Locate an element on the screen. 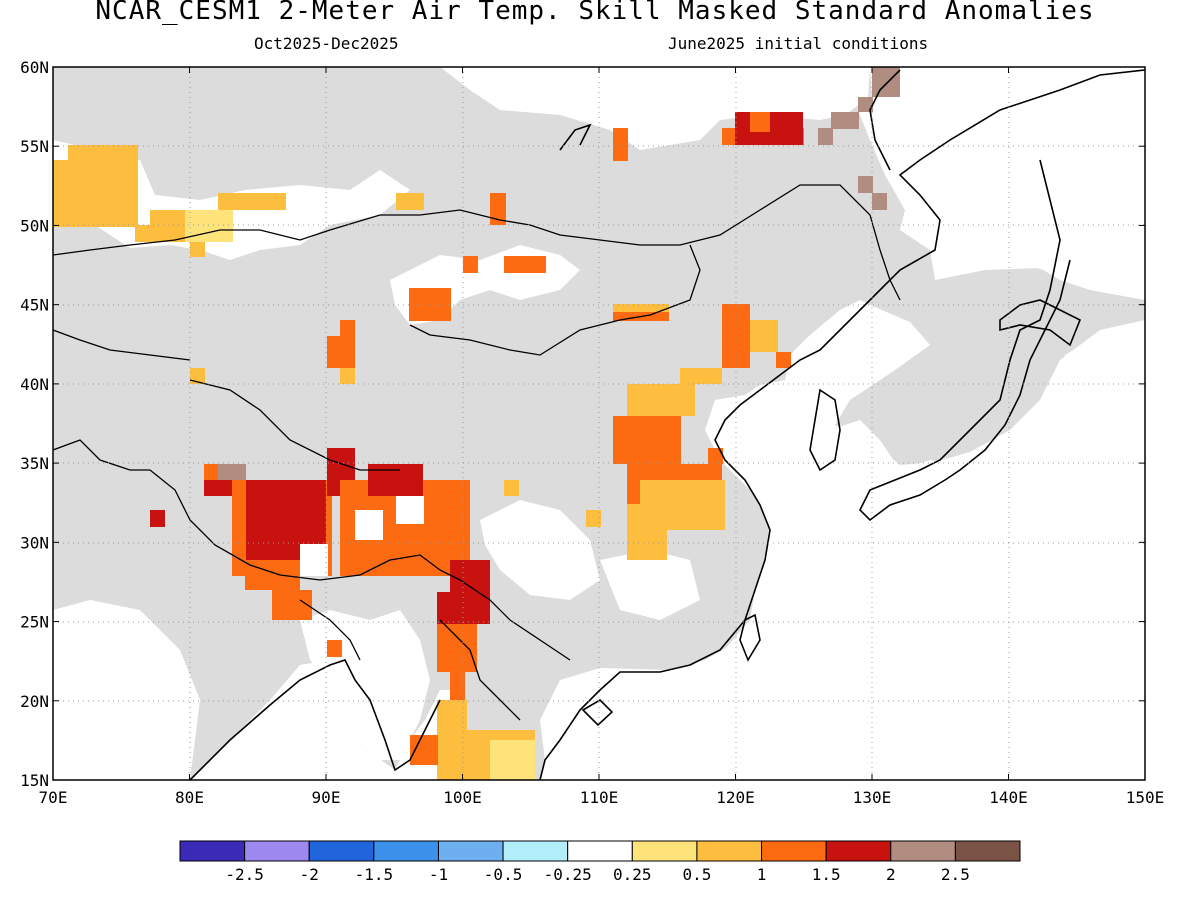 Image resolution: width=1200 pixels, height=900 pixels. lon-label: 150E is located at coordinates (1145, 797).